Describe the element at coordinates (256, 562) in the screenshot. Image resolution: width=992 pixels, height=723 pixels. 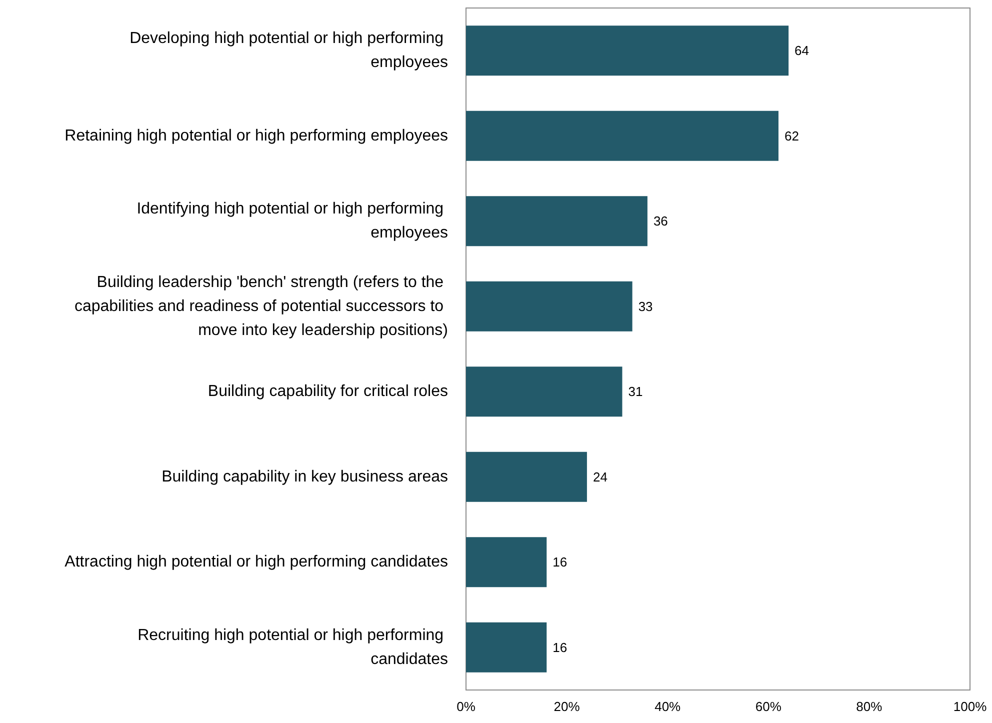
I see `y-tick-label: Attracting high potential or high performing candidates` at that location.